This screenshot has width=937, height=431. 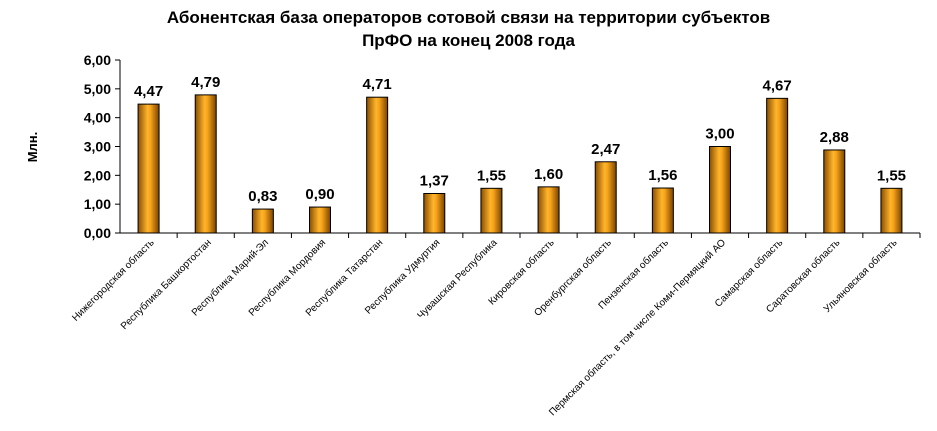 What do you see at coordinates (377, 84) in the screenshot?
I see `data-label: 4,71` at bounding box center [377, 84].